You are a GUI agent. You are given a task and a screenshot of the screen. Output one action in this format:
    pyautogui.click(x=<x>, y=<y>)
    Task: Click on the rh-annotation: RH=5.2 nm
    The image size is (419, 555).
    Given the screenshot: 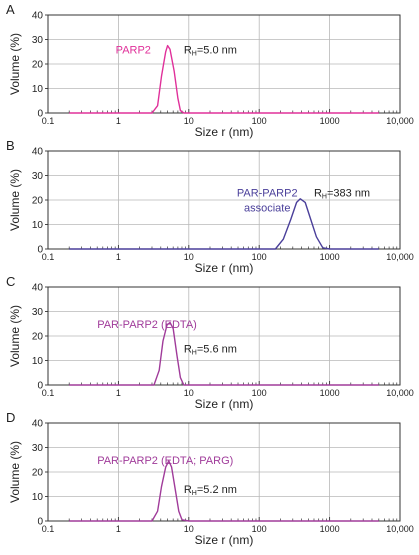 What is the action you would take?
    pyautogui.click(x=210, y=490)
    